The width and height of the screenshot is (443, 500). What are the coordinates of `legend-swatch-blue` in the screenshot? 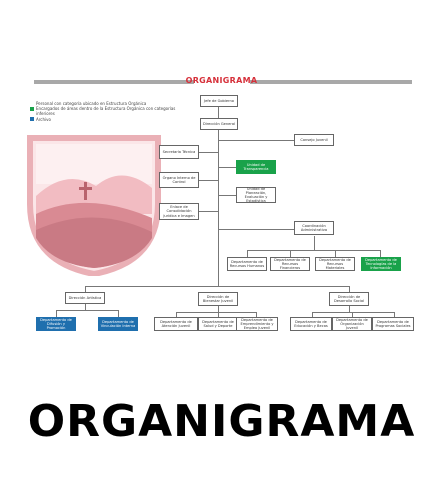 It's located at (32, 119).